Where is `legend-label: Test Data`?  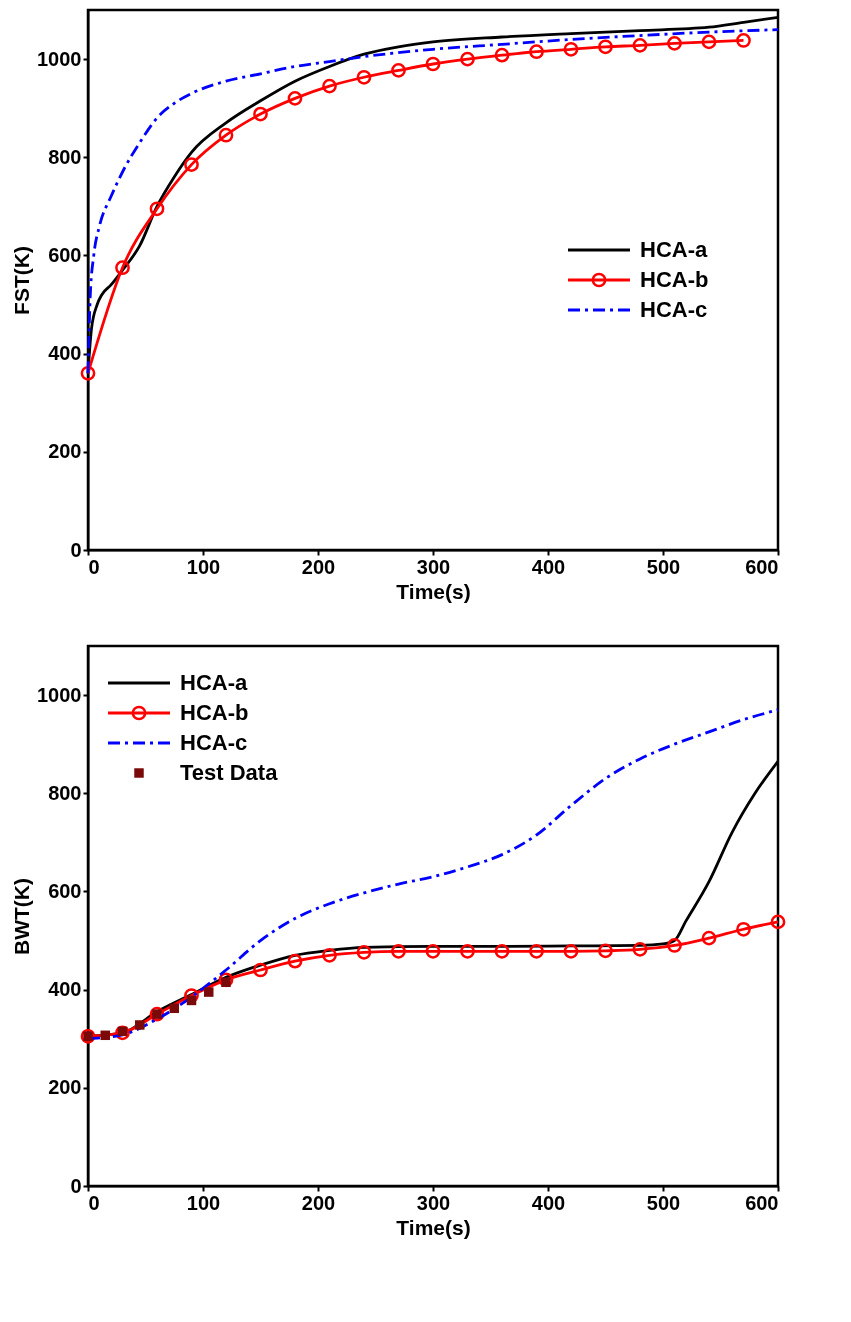 legend-label: Test Data is located at coordinates (229, 772).